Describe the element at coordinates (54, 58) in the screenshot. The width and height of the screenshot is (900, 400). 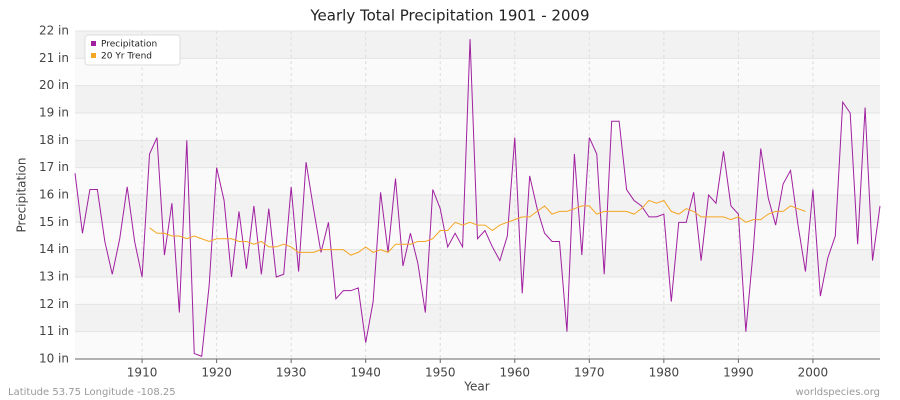
I see `y-tick-label: 21 in` at that location.